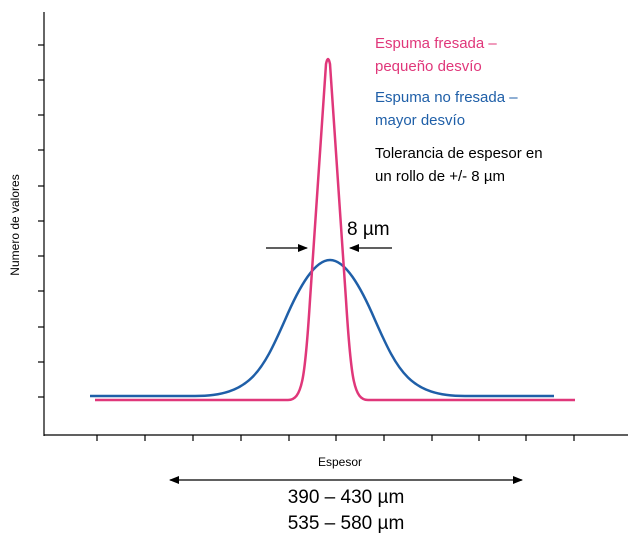 This screenshot has width=628, height=535. What do you see at coordinates (428, 66) in the screenshot?
I see `legend-label: pequeño desvío` at bounding box center [428, 66].